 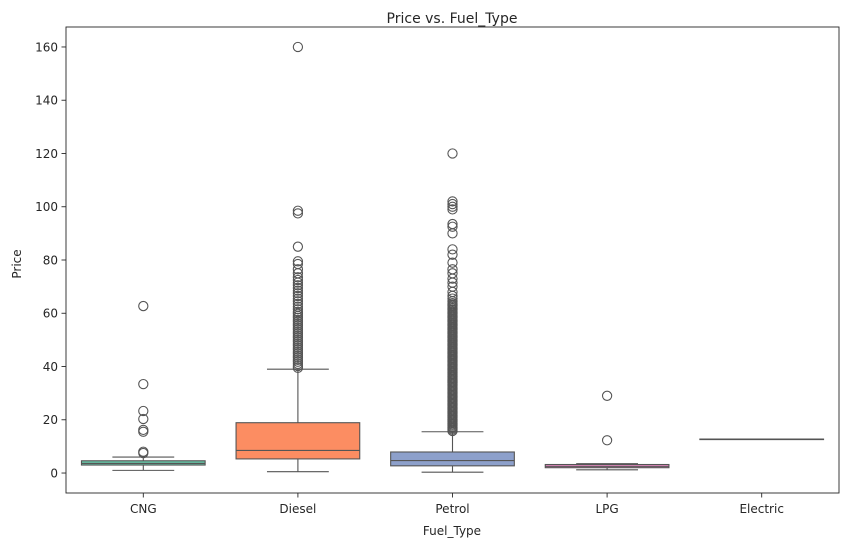 I want to click on chart-title: Price vs. Fuel_Type, so click(x=452, y=19).